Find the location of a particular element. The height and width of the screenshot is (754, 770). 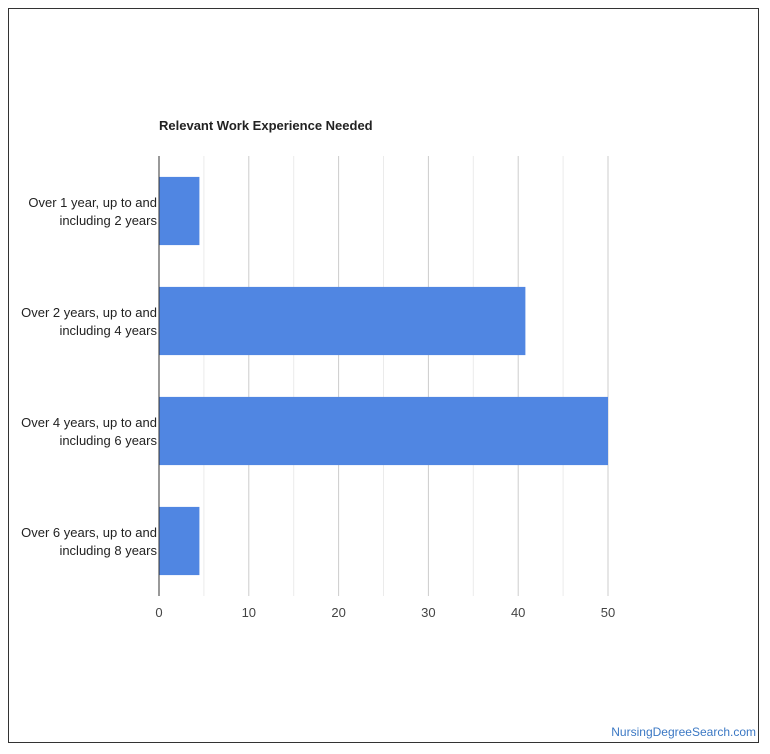

category-label-3: Over 4 years, up to and including 6 years is located at coordinates (89, 431).